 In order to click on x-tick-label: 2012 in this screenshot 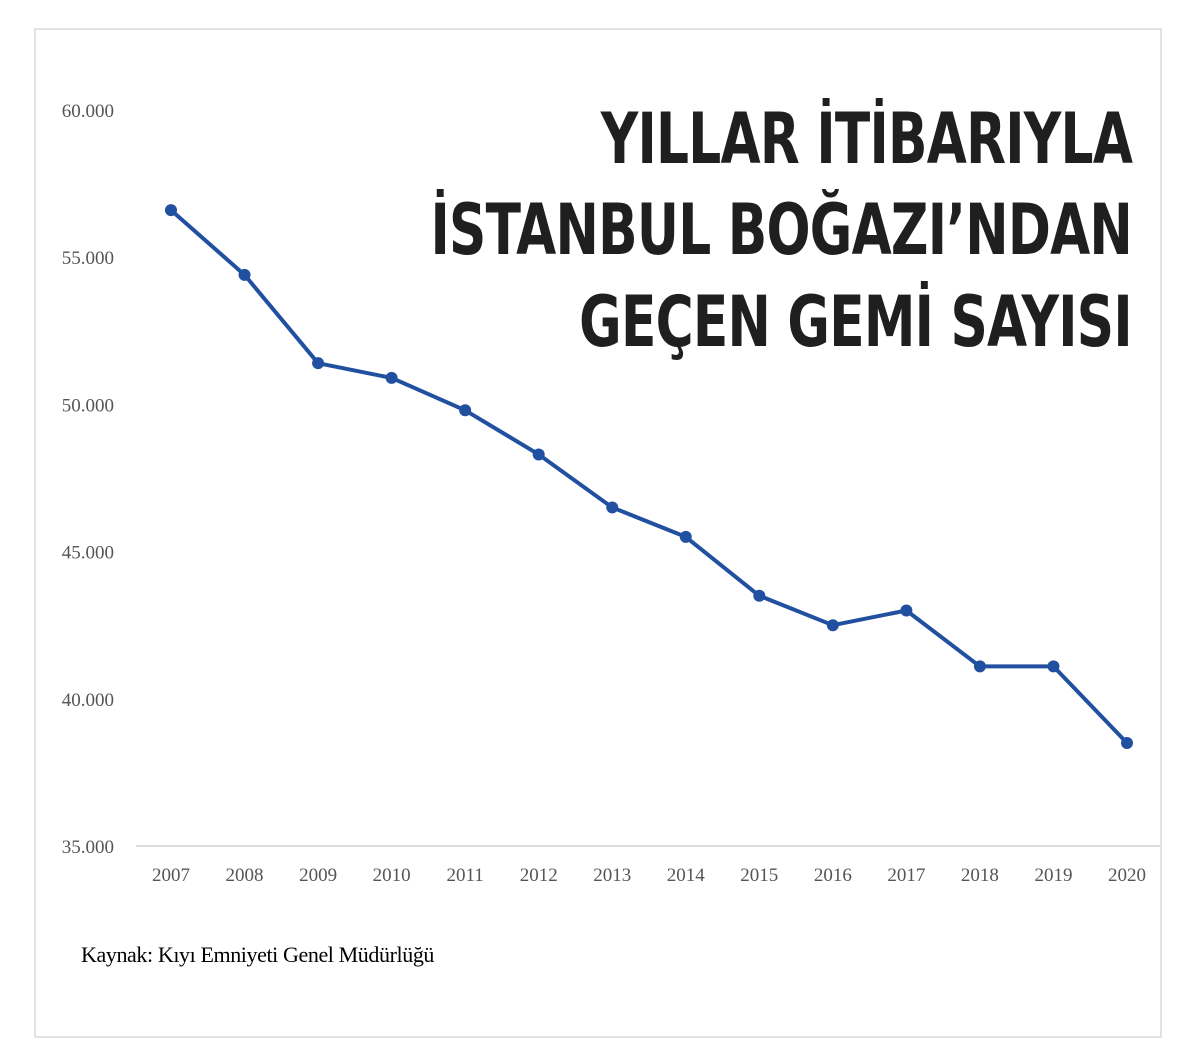, I will do `click(539, 875)`.